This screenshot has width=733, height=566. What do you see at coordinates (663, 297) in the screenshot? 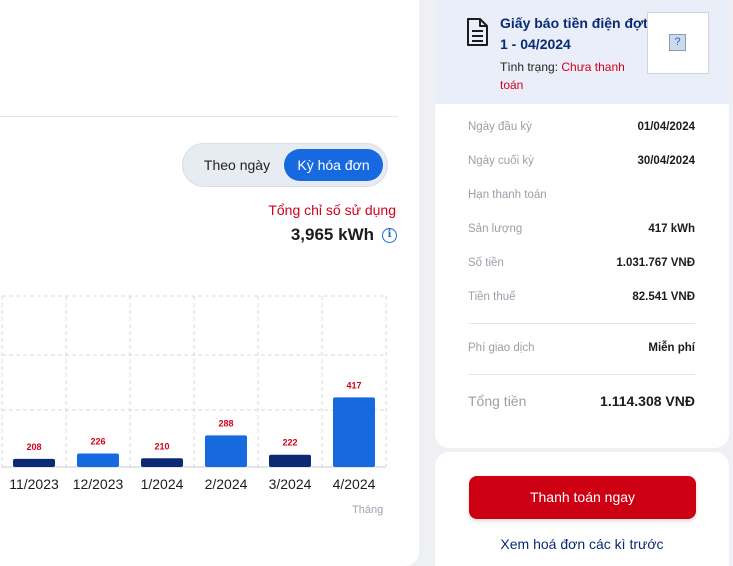
I see `row-value: 82.541 VNĐ` at bounding box center [663, 297].